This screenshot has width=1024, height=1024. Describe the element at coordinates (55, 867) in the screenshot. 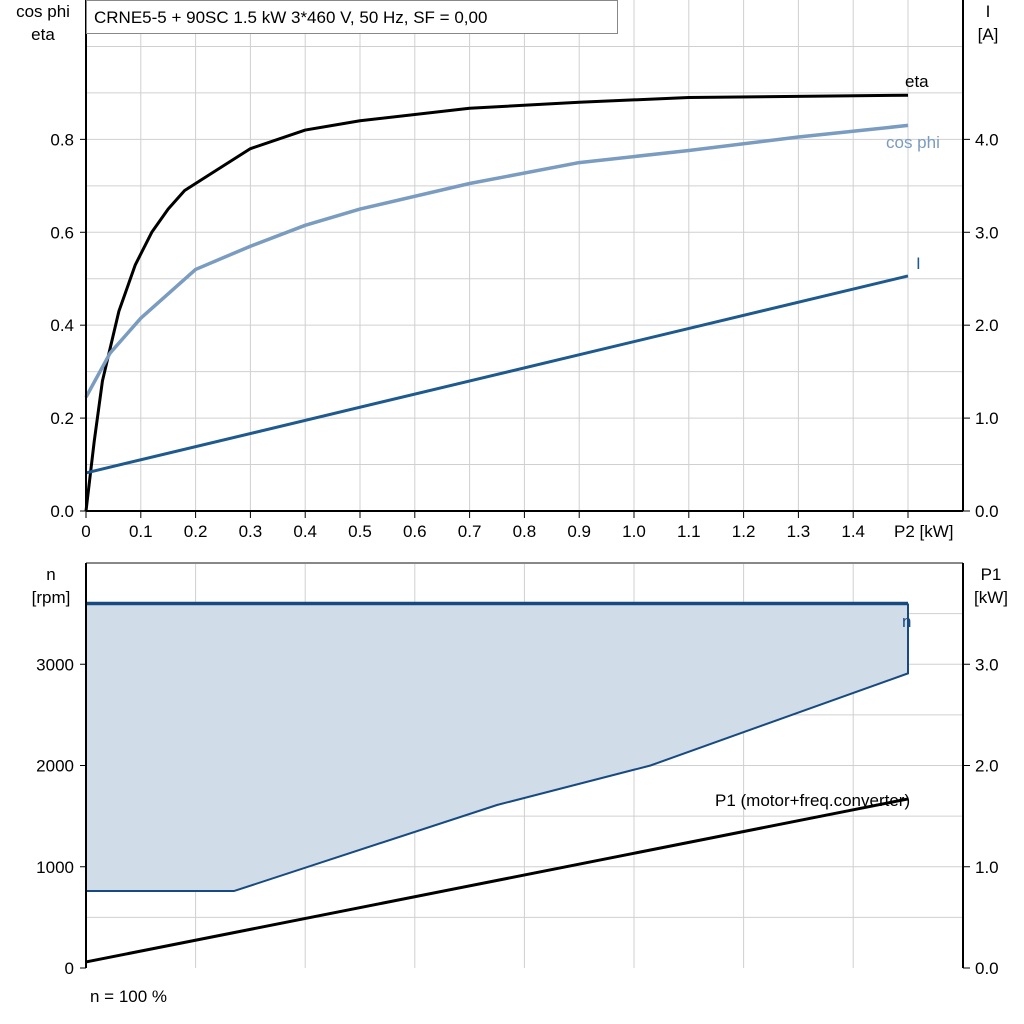

I see `y-tick-label-left: 1000` at that location.